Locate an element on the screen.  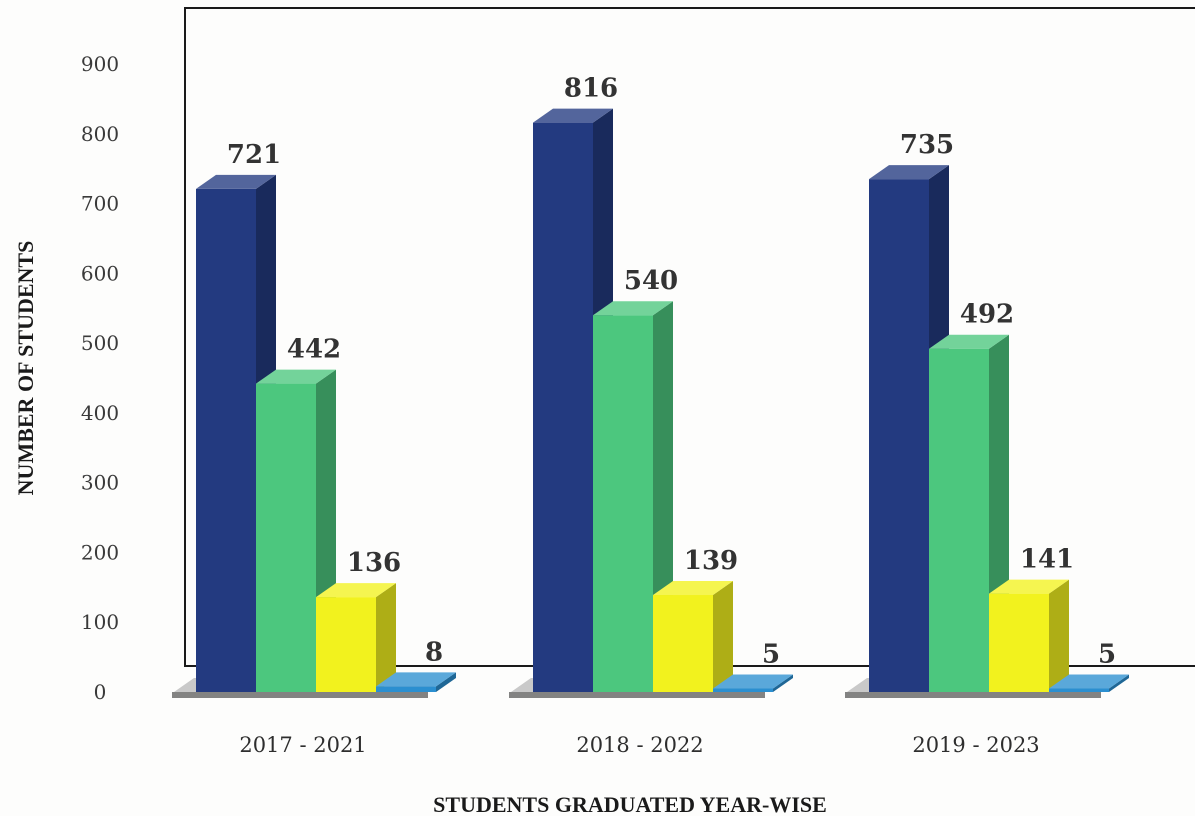
y-tick-label: 500 is located at coordinates (100, 343).